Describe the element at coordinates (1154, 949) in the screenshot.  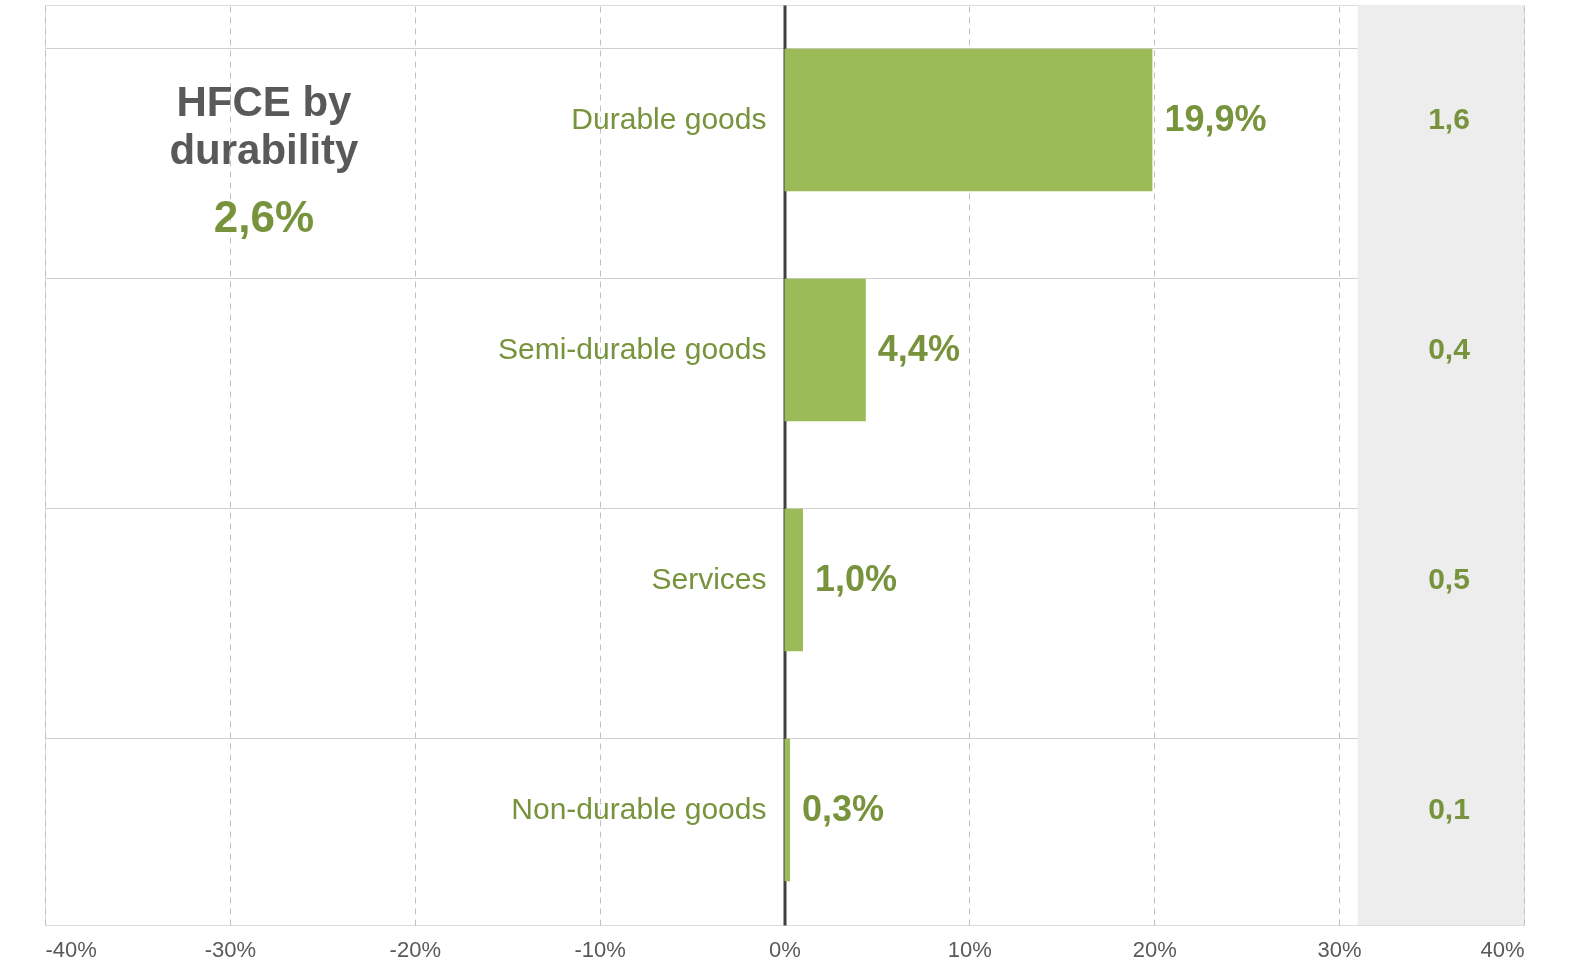
I see `x-tick-label: 20%` at that location.